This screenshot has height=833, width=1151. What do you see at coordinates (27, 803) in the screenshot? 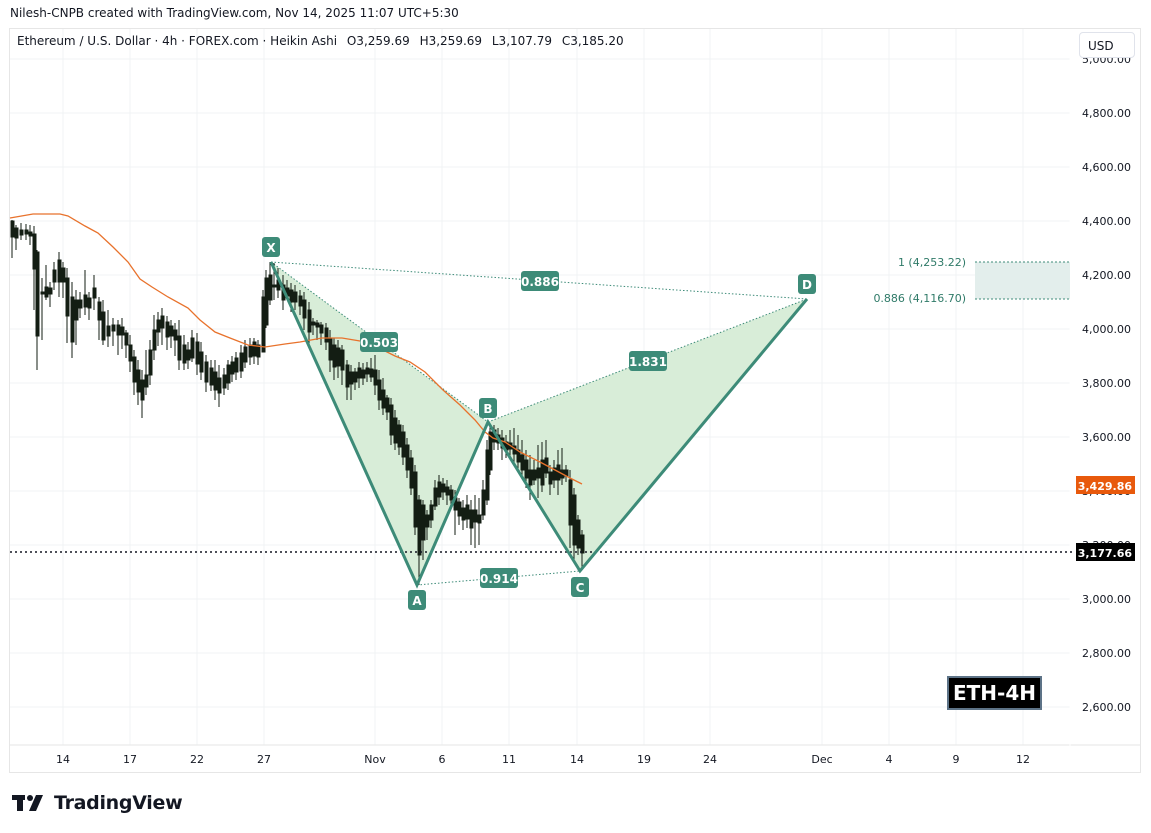
I see `tradingview-logo-icon` at bounding box center [27, 803].